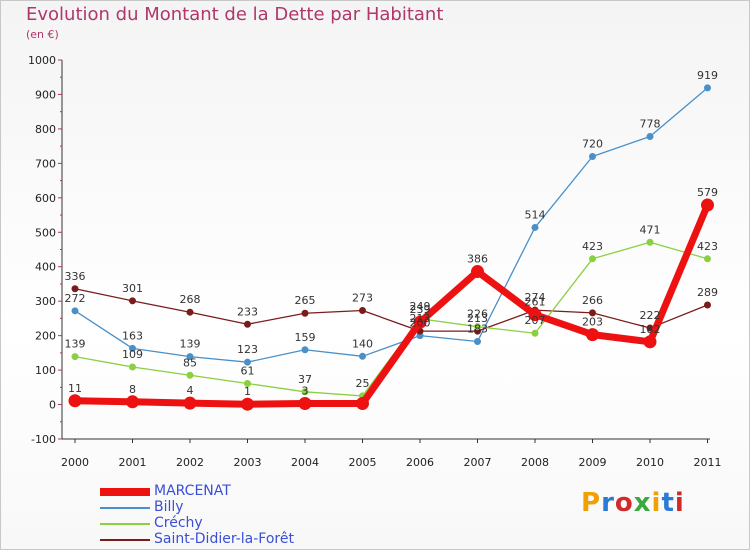  What do you see at coordinates (45, 370) in the screenshot?
I see `y-tick-label: 100` at bounding box center [45, 370].